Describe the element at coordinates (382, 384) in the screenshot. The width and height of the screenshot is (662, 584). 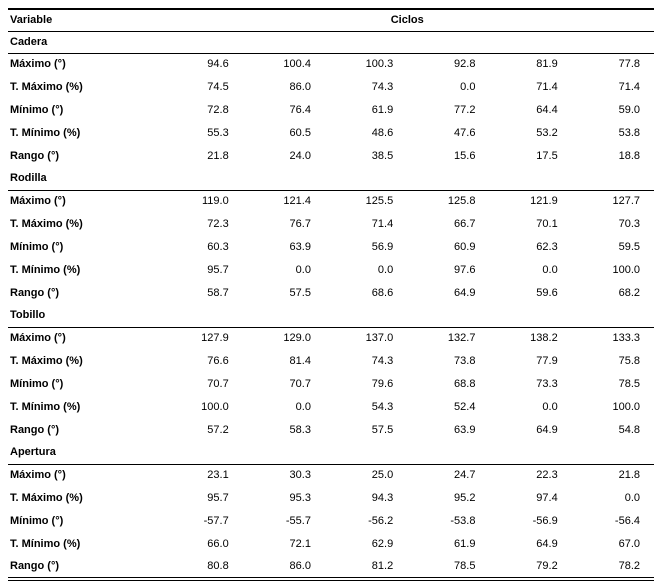
I see `value-cell: 79.6` at that location.